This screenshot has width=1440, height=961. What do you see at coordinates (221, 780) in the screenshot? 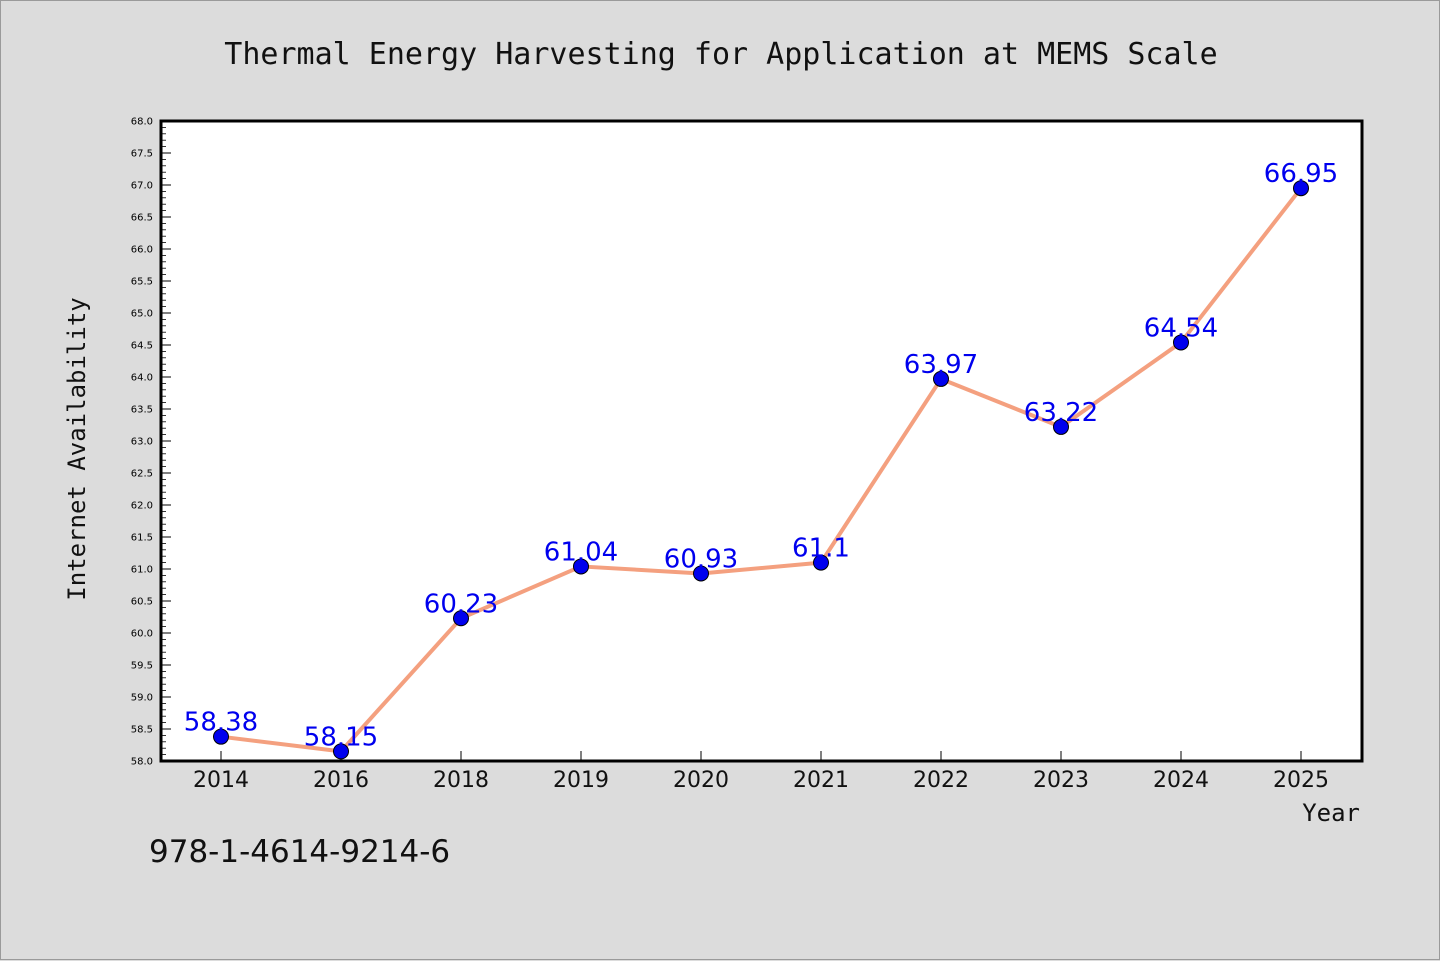
I see `x-tick-label: 2014` at bounding box center [221, 780].